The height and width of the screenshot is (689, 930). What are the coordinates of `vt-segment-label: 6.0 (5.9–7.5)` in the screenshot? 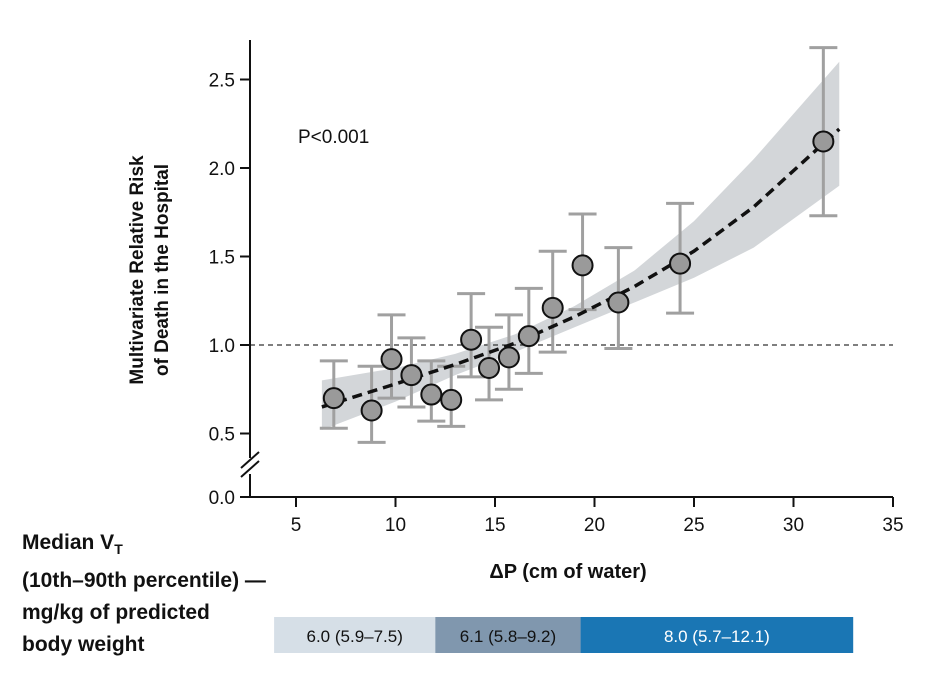 It's located at (355, 636).